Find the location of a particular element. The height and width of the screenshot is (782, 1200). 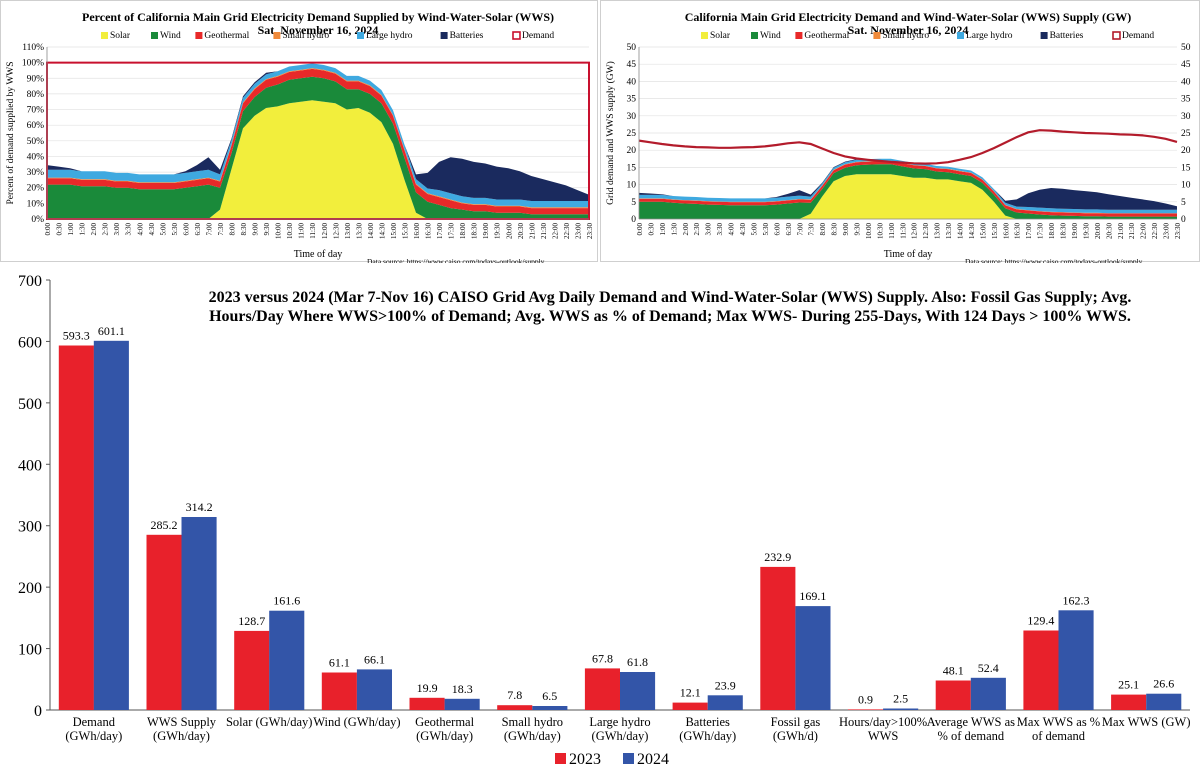

y-tick-label: 5 is located at coordinates (633, 203).